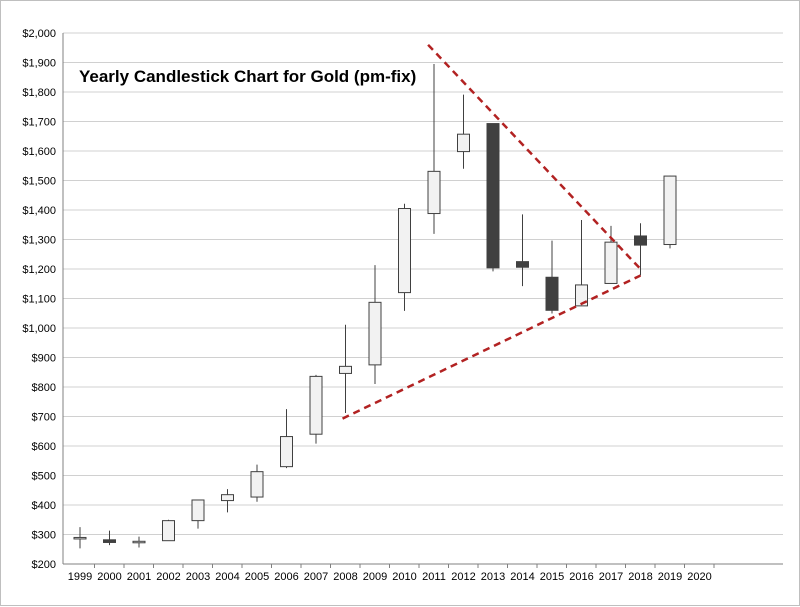 The height and width of the screenshot is (607, 800). Describe the element at coordinates (611, 577) in the screenshot. I see `x-tick-label: 2017` at that location.